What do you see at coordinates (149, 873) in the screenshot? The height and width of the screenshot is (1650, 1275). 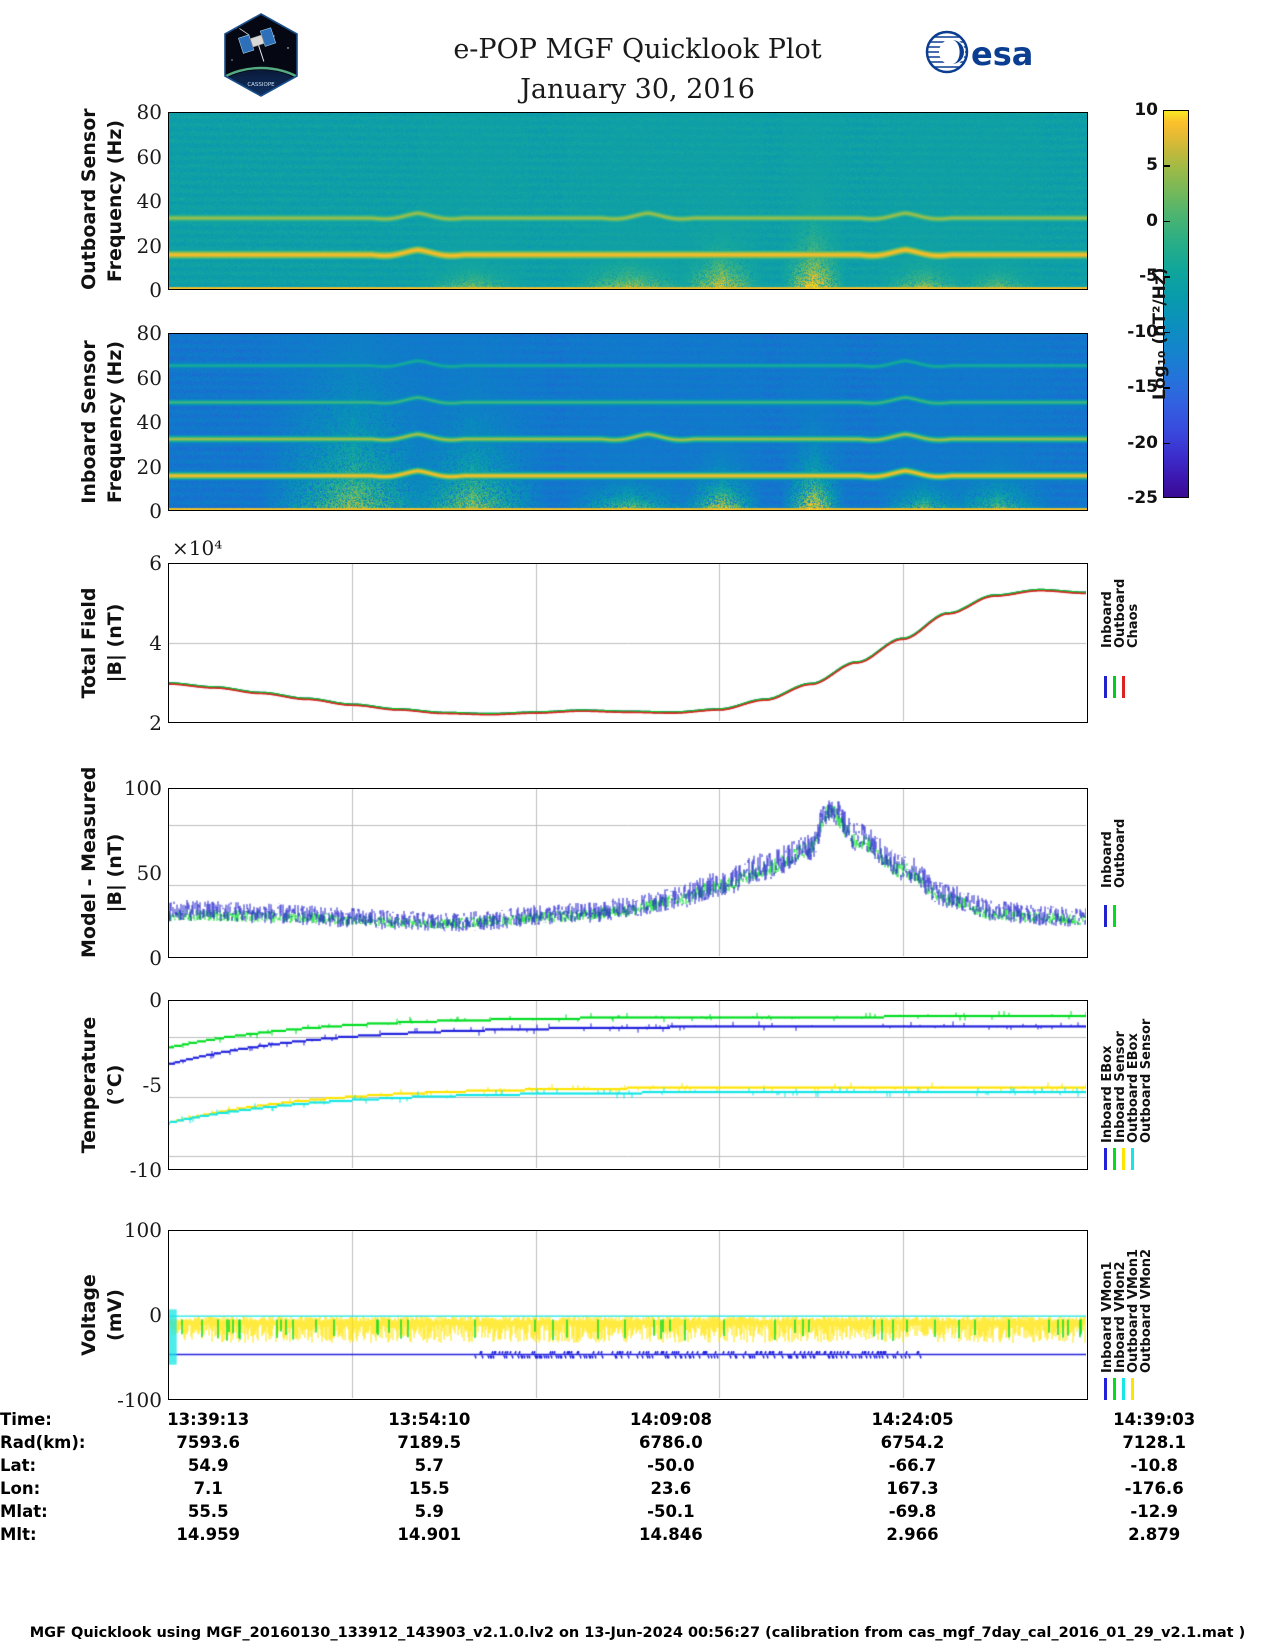 I see `y-tick-label: 50` at bounding box center [149, 873].